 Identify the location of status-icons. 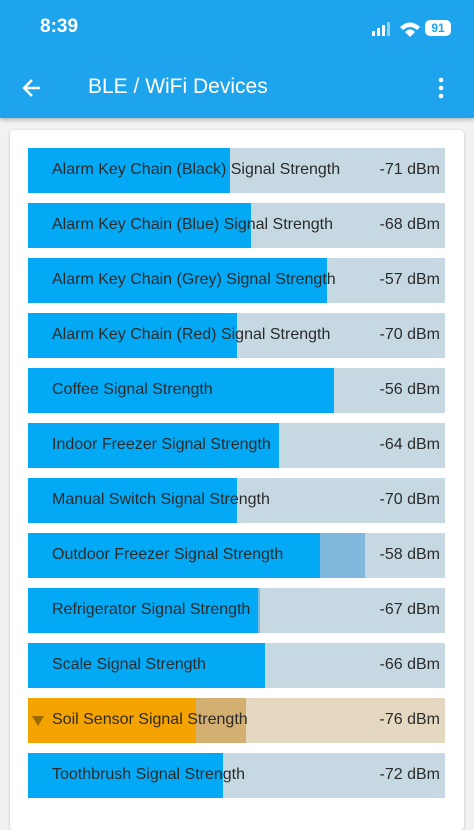
(396, 29).